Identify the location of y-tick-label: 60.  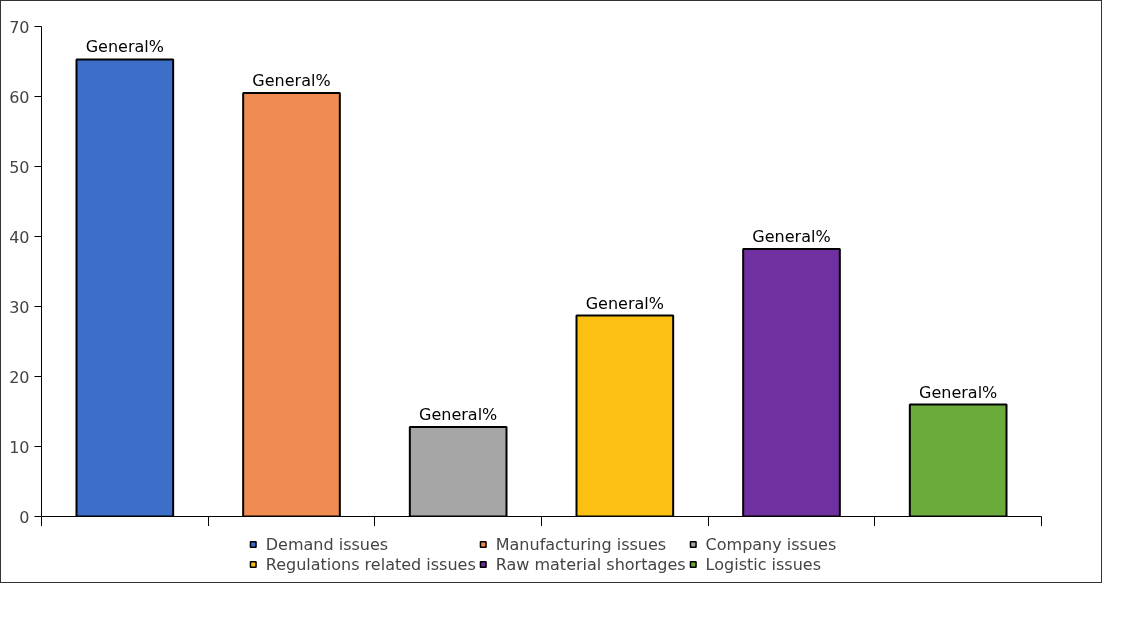
(19, 97).